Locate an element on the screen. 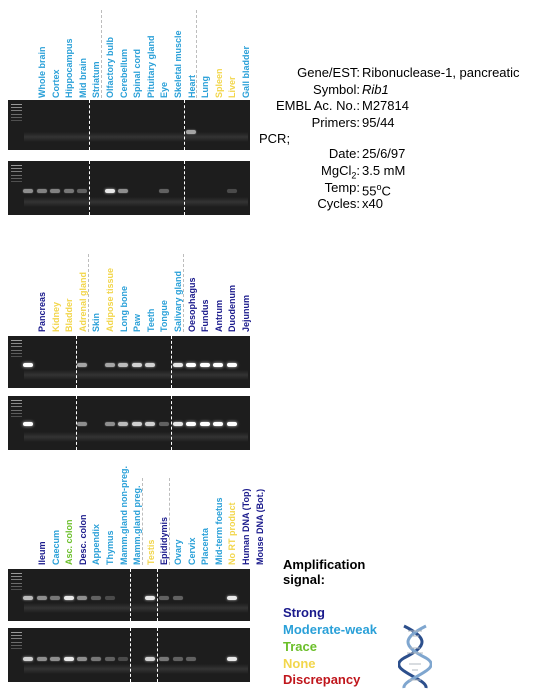 The height and width of the screenshot is (693, 559). legend-title-line2: signal: is located at coordinates (304, 579).